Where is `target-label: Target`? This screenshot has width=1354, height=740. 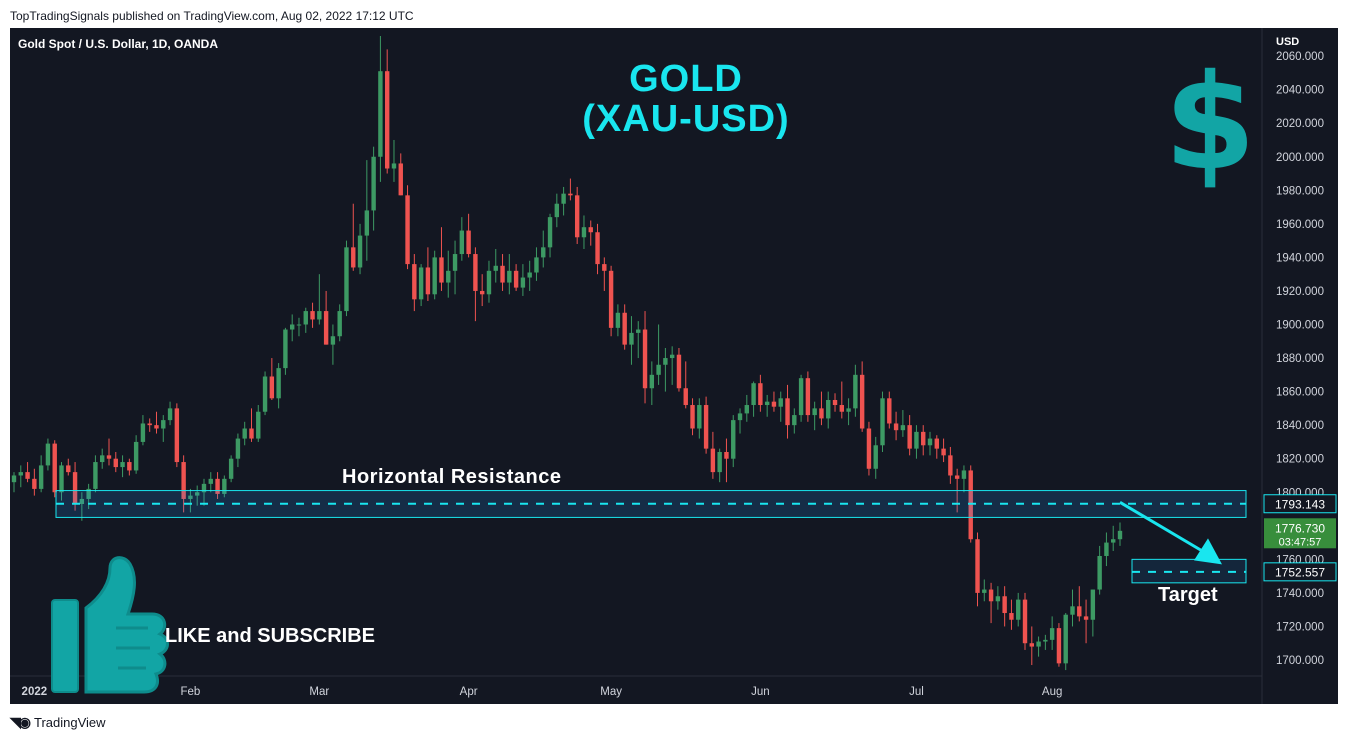 target-label: Target is located at coordinates (1188, 595).